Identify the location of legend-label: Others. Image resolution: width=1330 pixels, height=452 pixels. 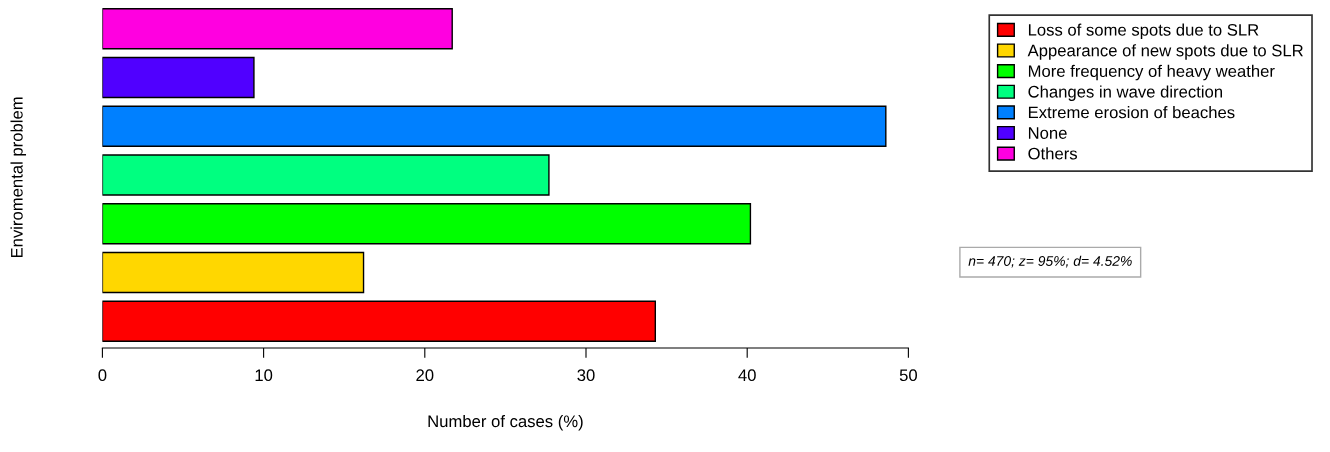
(1053, 153).